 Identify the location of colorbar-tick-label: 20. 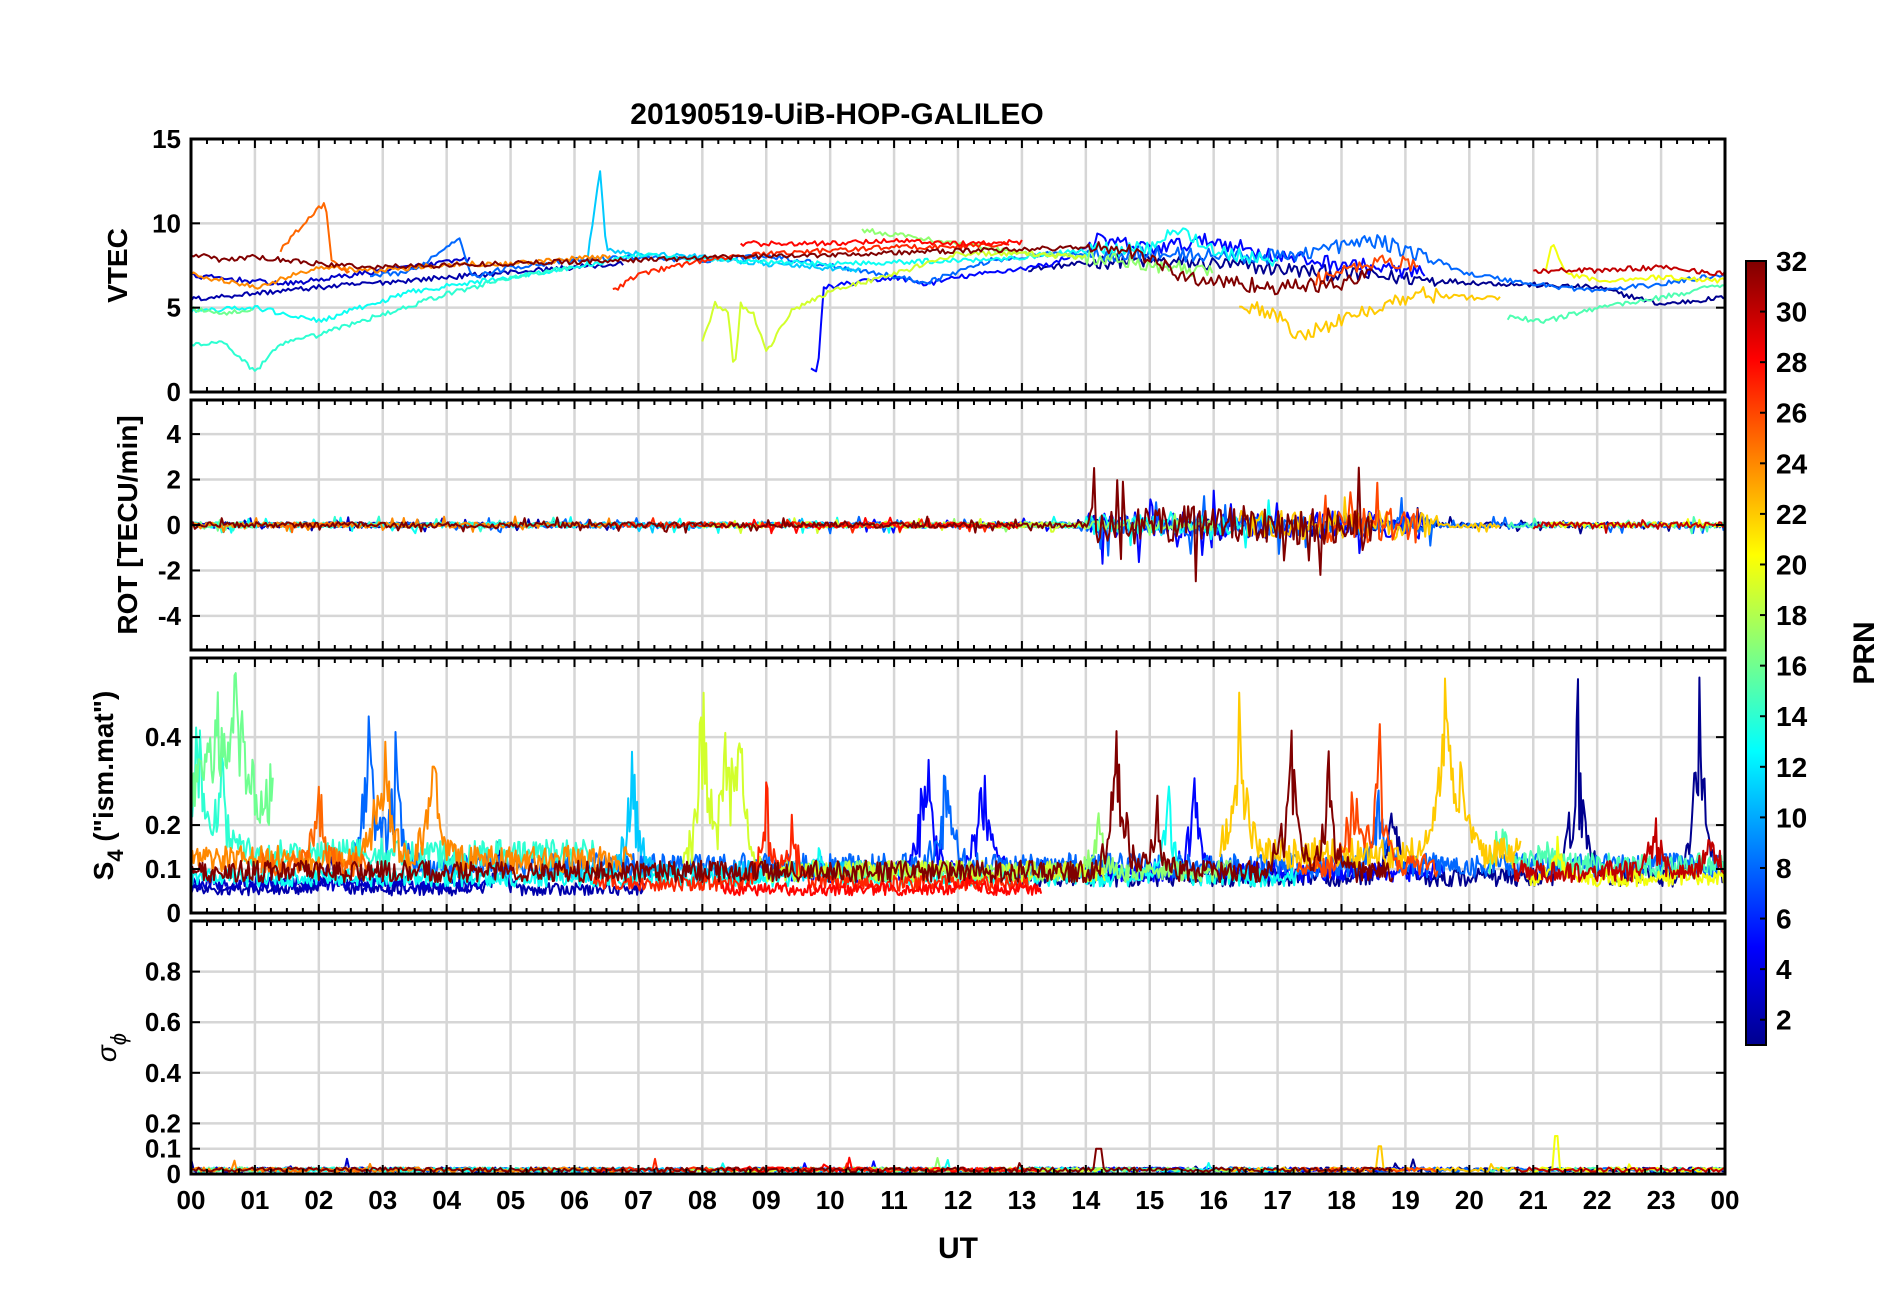
(1791, 564).